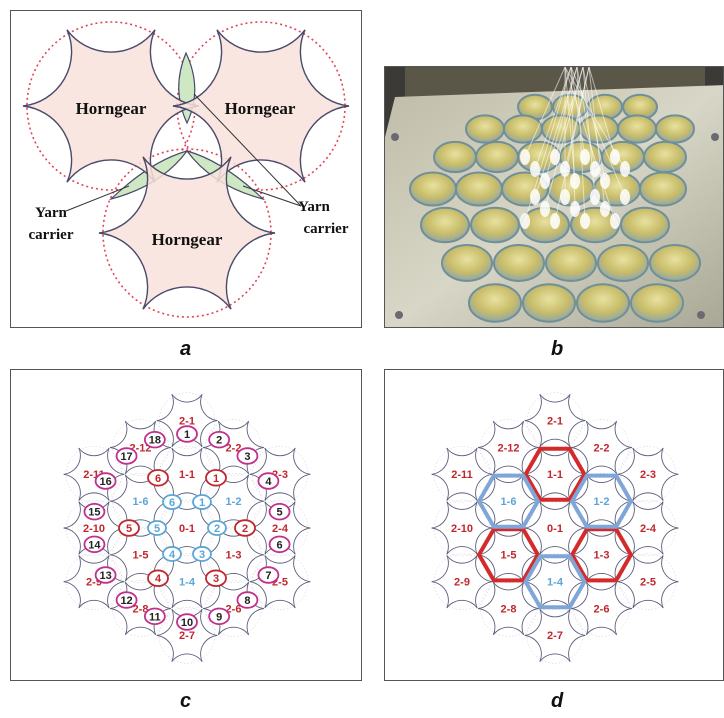 The image size is (724, 718). Describe the element at coordinates (94, 582) in the screenshot. I see `horngear-c29` at that location.